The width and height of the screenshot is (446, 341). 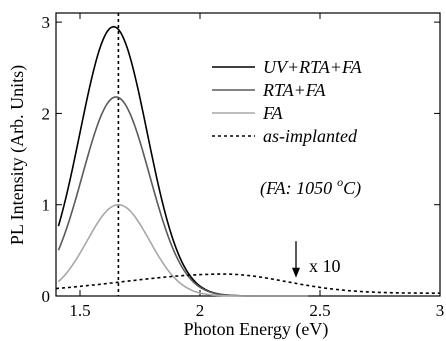 I want to click on series-line-as-implanted, so click(x=247, y=283).